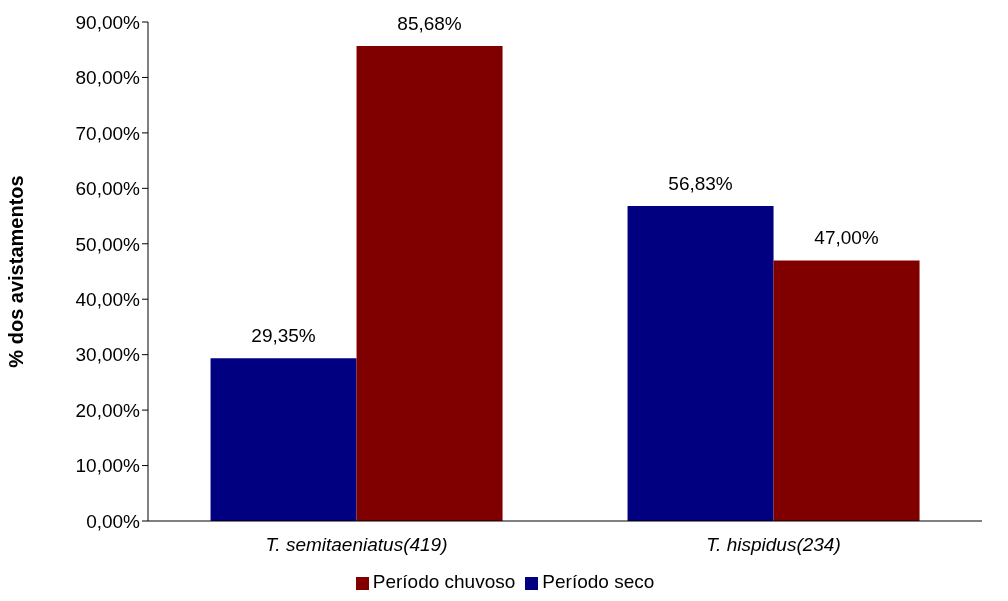 Image resolution: width=1008 pixels, height=601 pixels. What do you see at coordinates (108, 133) in the screenshot?
I see `y-tick-label: 70,00%` at bounding box center [108, 133].